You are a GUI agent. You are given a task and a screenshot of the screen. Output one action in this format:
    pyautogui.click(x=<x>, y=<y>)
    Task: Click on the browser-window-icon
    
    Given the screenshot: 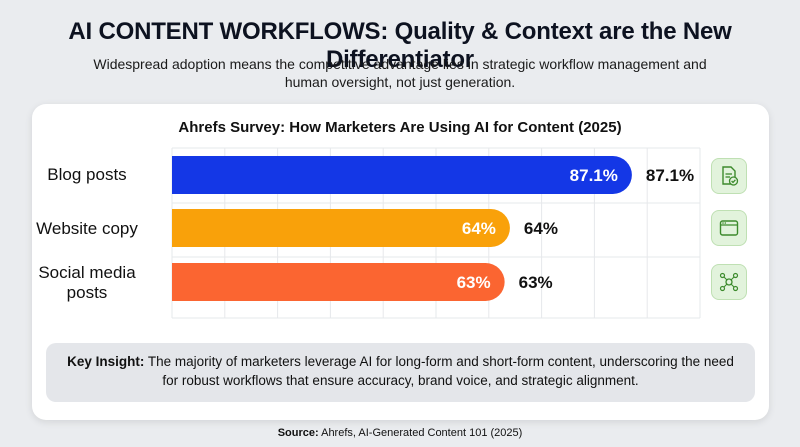 What is the action you would take?
    pyautogui.click(x=729, y=228)
    